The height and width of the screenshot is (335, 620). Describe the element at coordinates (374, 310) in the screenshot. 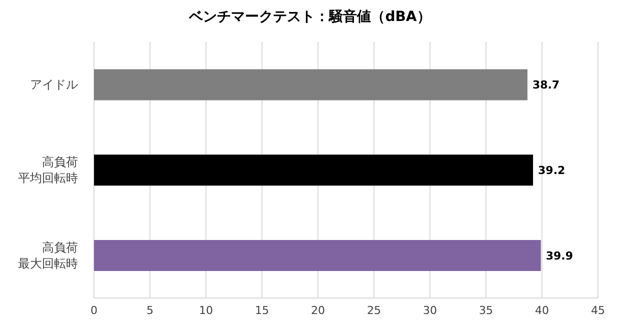

I see `x-tick-label: 25` at that location.